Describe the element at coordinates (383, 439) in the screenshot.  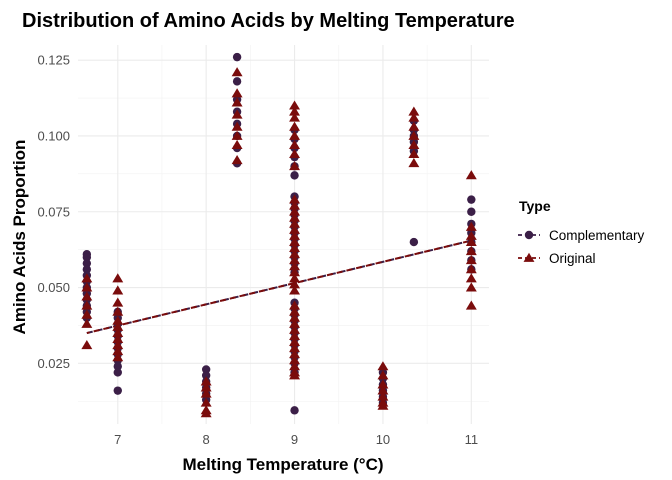
I see `x-tick-label: 10` at that location.